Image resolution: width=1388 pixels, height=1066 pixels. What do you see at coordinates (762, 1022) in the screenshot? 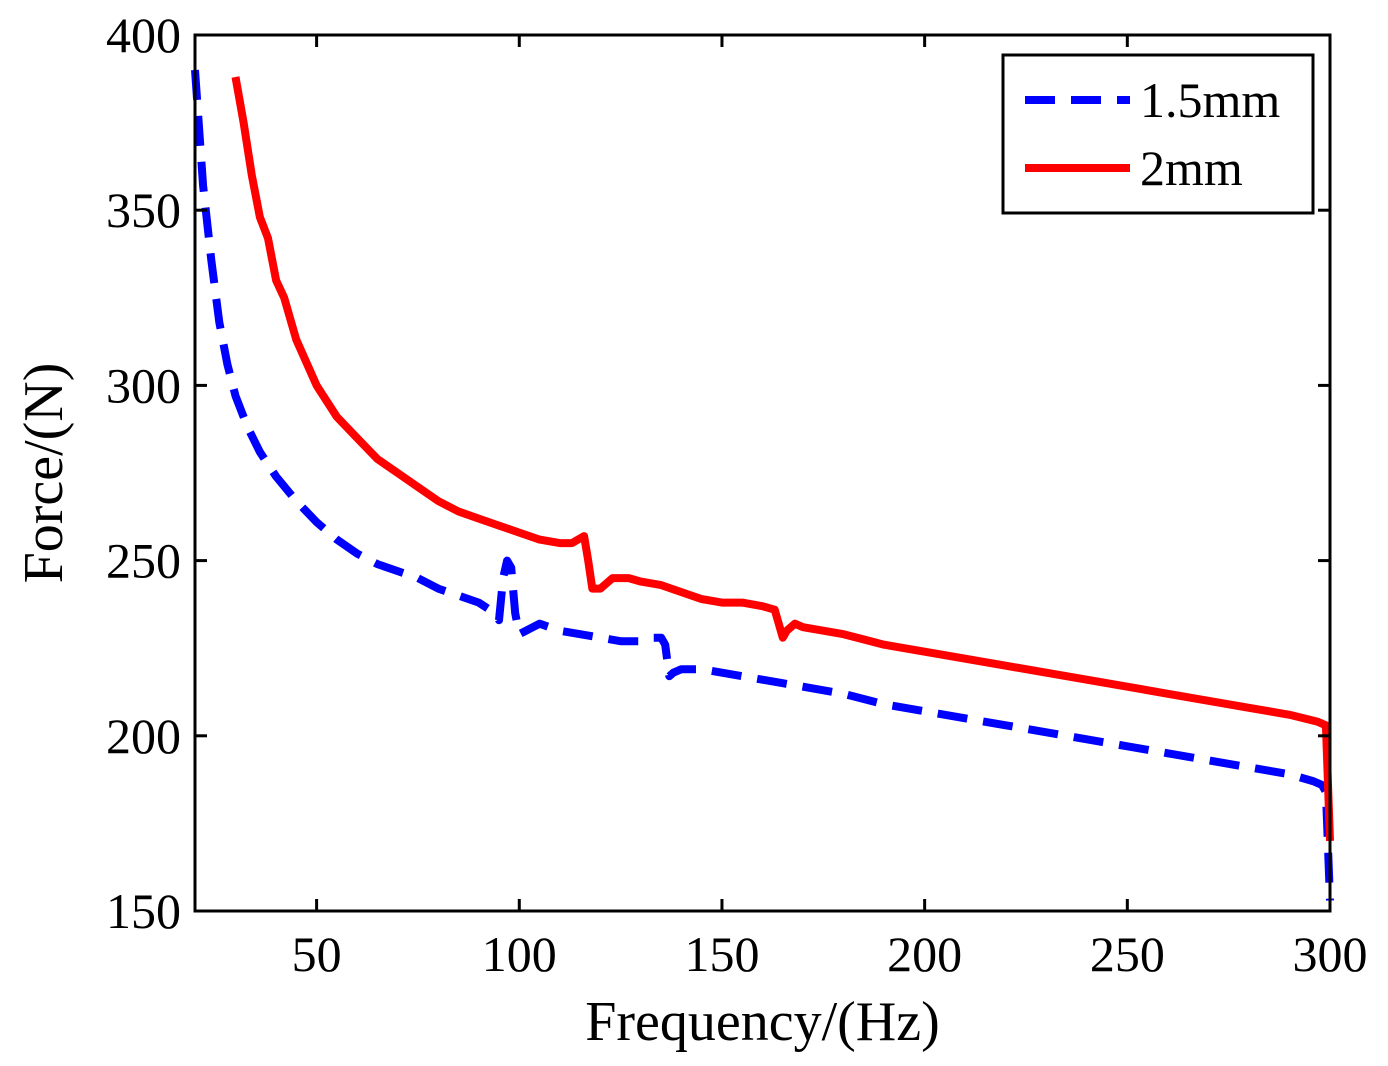
I see `x-axis-label: Frequency/(Hz)` at bounding box center [762, 1022].